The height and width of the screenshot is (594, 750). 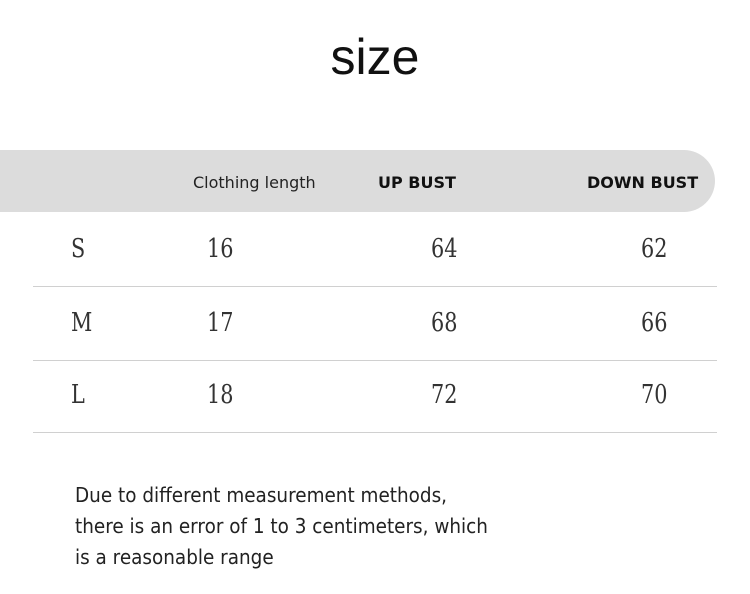 I want to click on table-header: Clothing length UP BUST DOWN BUST, so click(x=357, y=181).